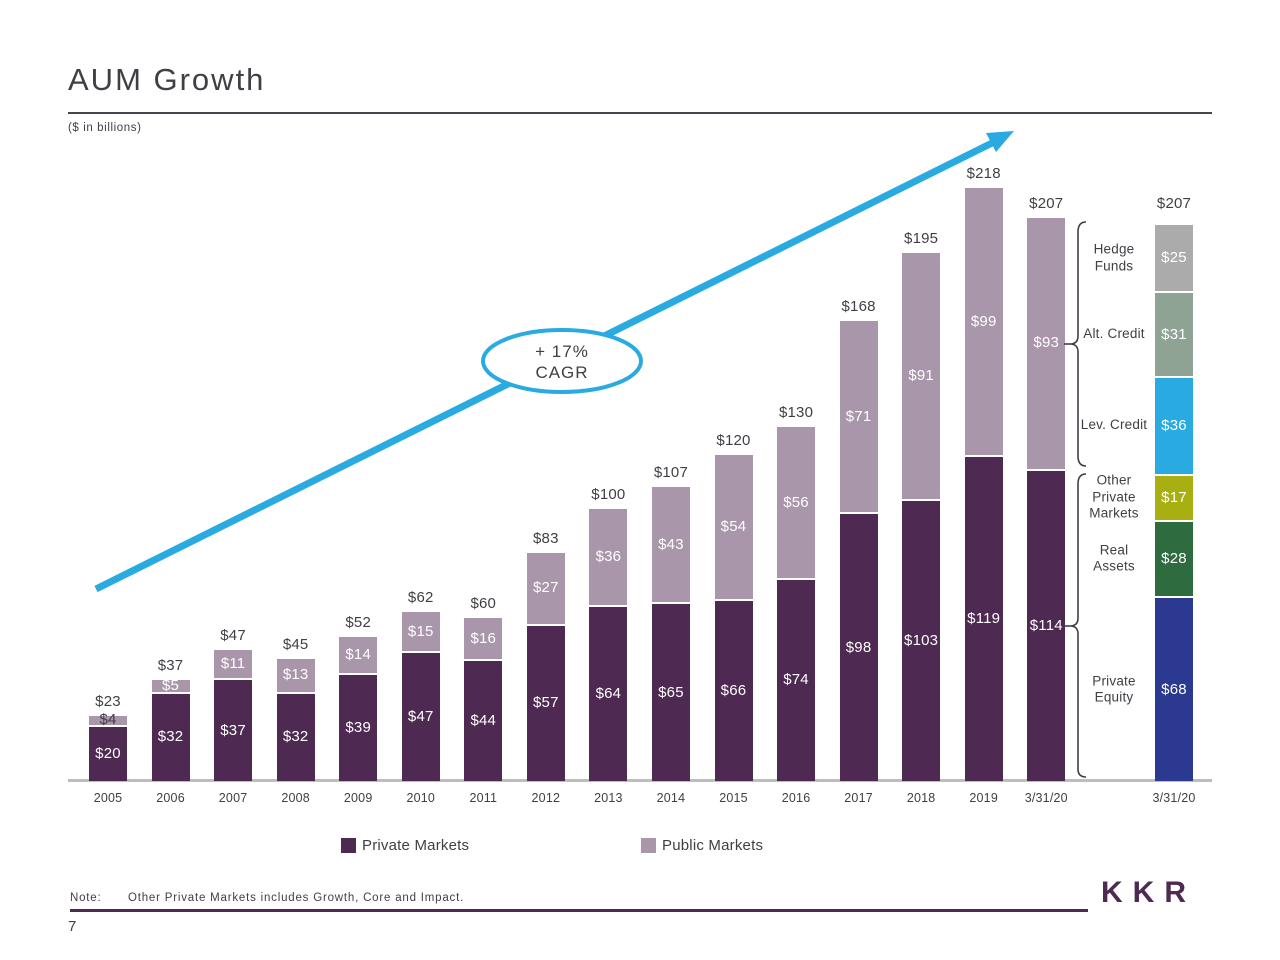  What do you see at coordinates (105, 128) in the screenshot?
I see `units-label: ($ in billions)` at bounding box center [105, 128].